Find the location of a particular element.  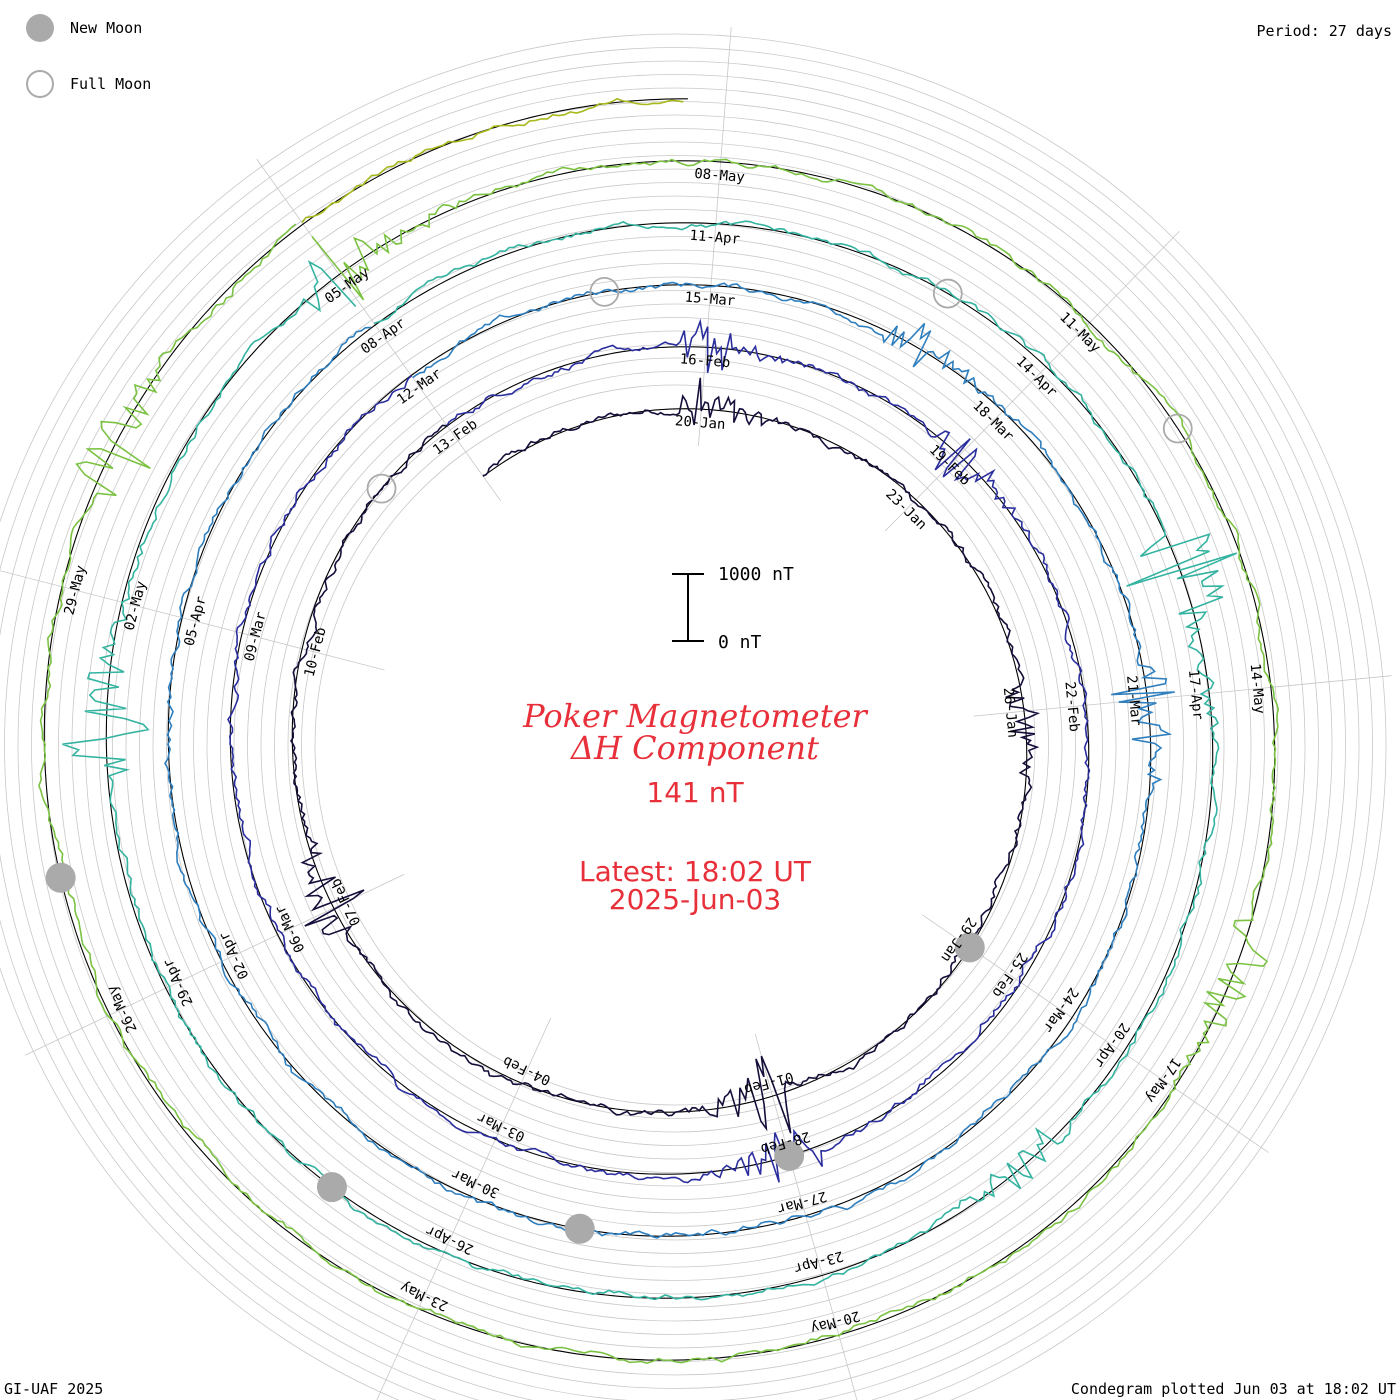

scale-bar: 1000 nT 0 nT is located at coordinates (733, 608).